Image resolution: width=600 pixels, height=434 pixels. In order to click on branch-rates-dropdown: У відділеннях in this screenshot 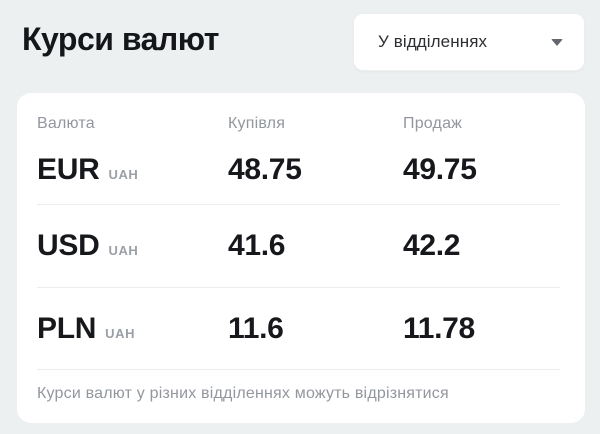, I will do `click(469, 42)`.